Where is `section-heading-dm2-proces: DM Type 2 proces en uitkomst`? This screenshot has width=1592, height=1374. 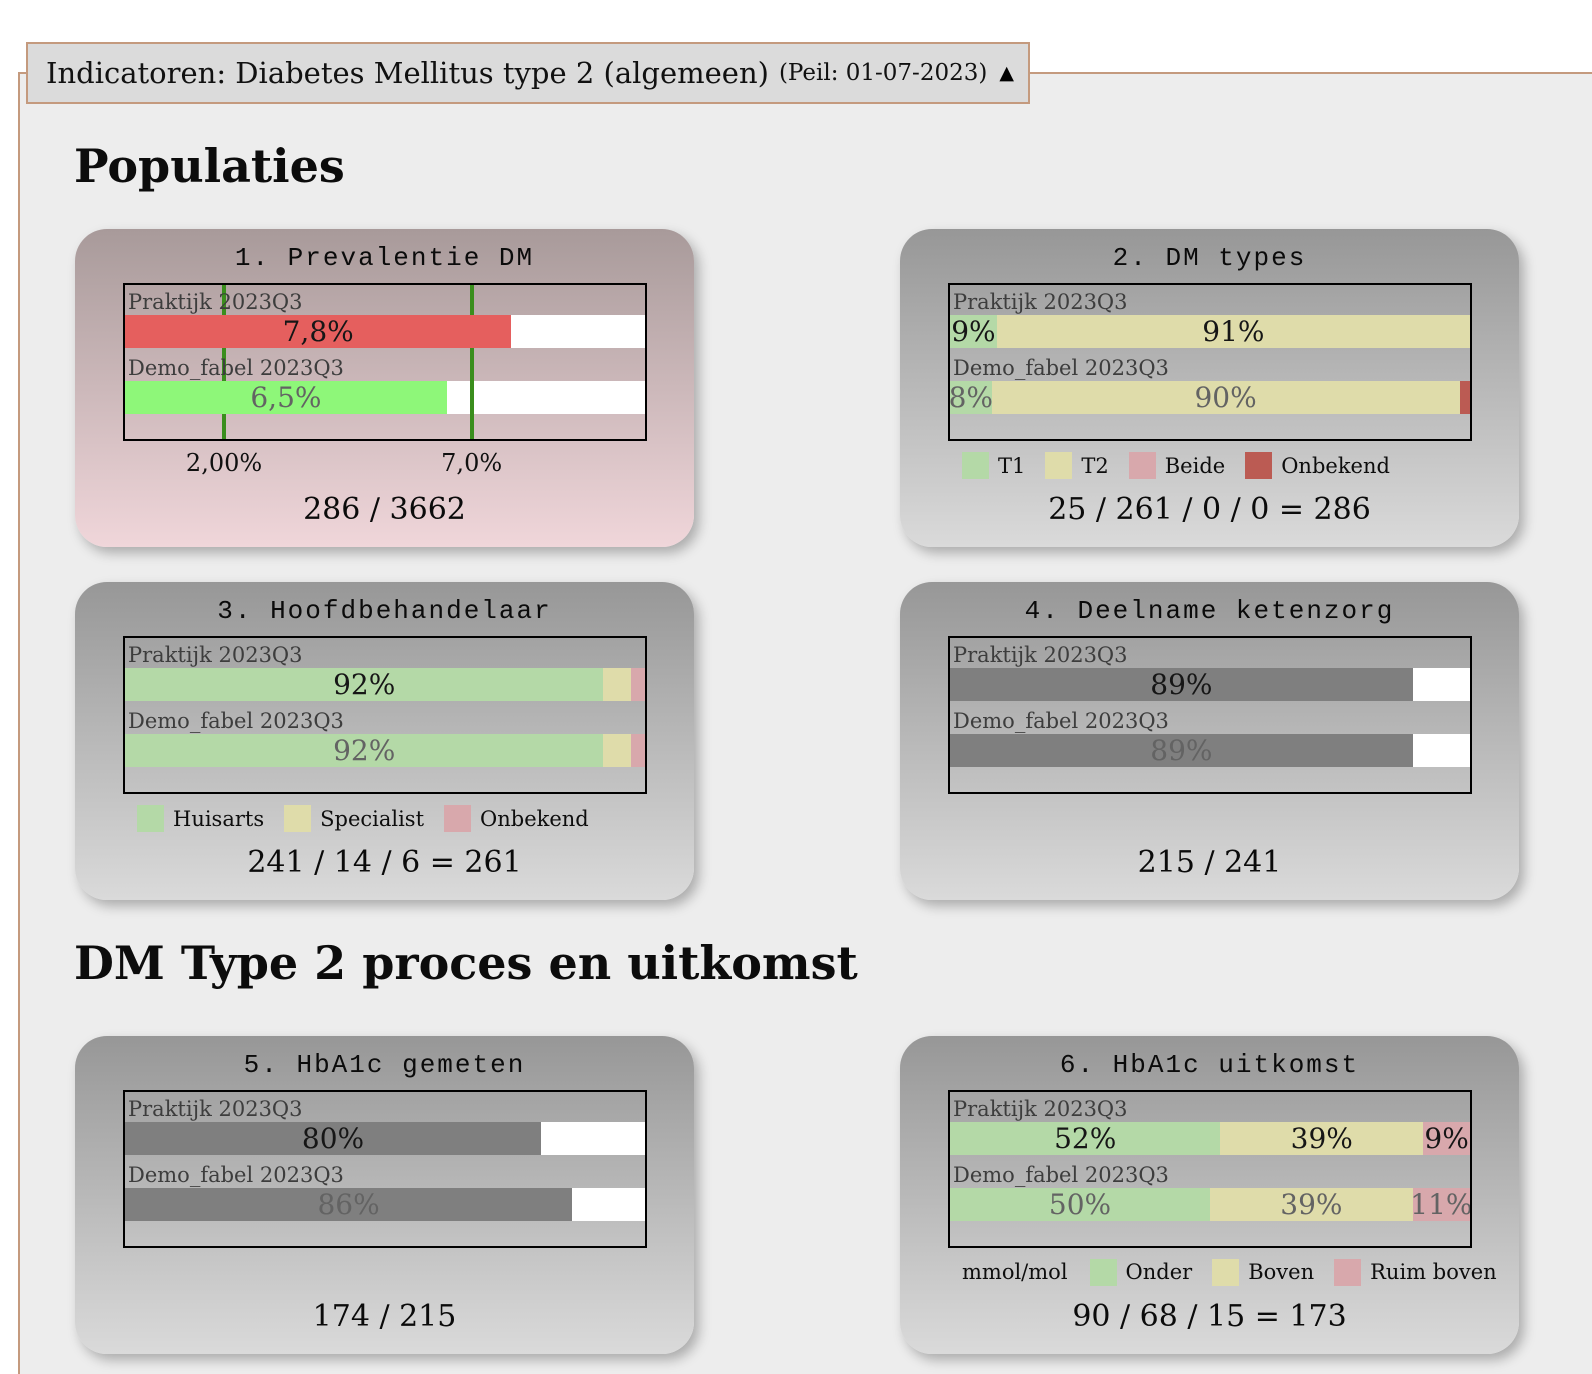
section-heading-dm2-proces: DM Type 2 proces en uitkomst is located at coordinates (466, 963).